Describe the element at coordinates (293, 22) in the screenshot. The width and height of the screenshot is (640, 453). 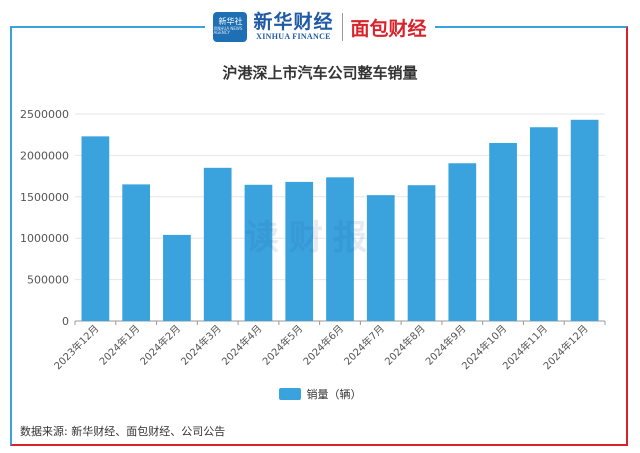
I see `brand-cn: 新华财经` at that location.